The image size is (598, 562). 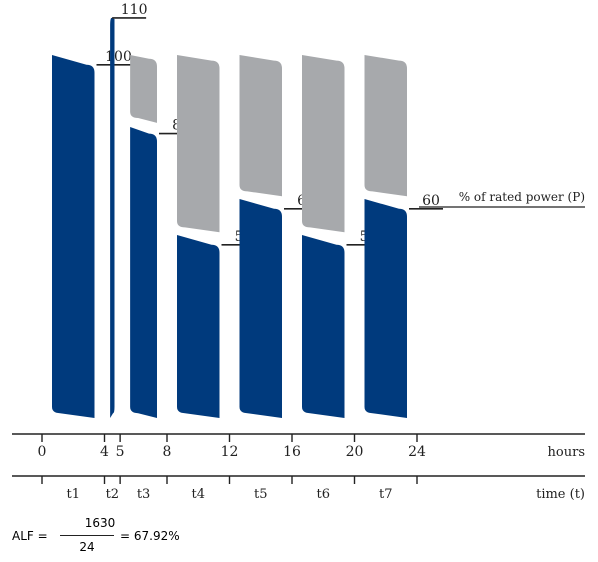 I want to click on alf-denominator: 24, so click(x=87, y=547).